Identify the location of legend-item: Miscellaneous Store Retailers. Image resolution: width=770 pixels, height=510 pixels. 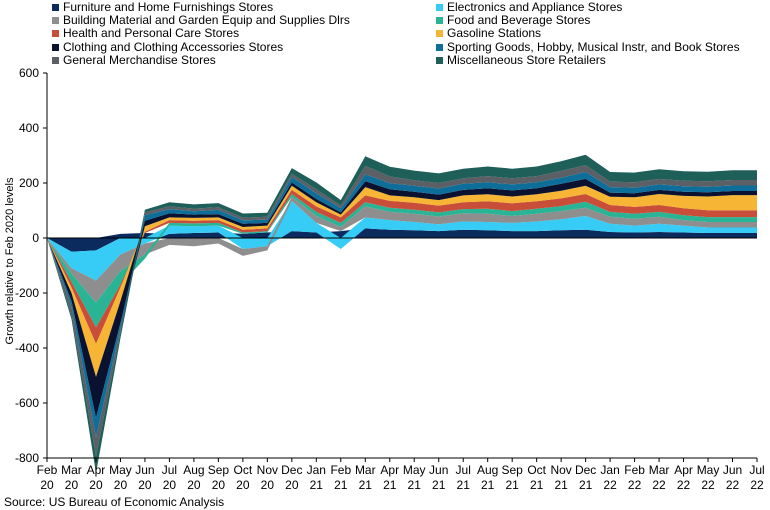
(521, 59).